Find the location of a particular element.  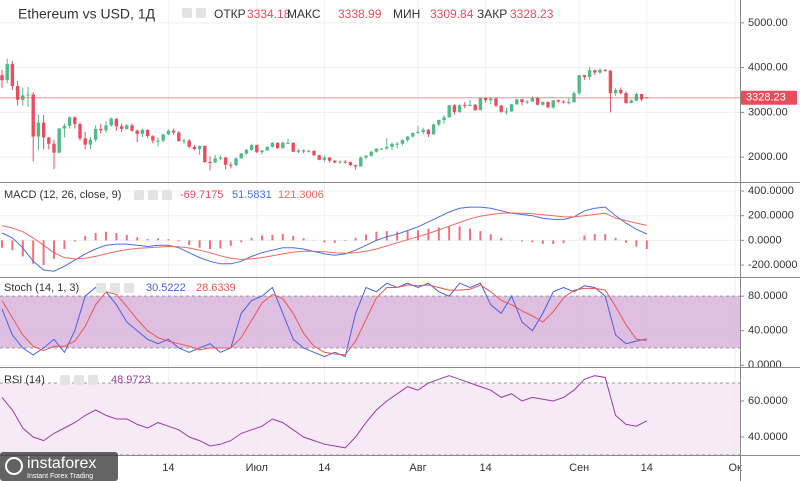

indicator-title: MACD (12, 26, close, 9) is located at coordinates (62, 195).